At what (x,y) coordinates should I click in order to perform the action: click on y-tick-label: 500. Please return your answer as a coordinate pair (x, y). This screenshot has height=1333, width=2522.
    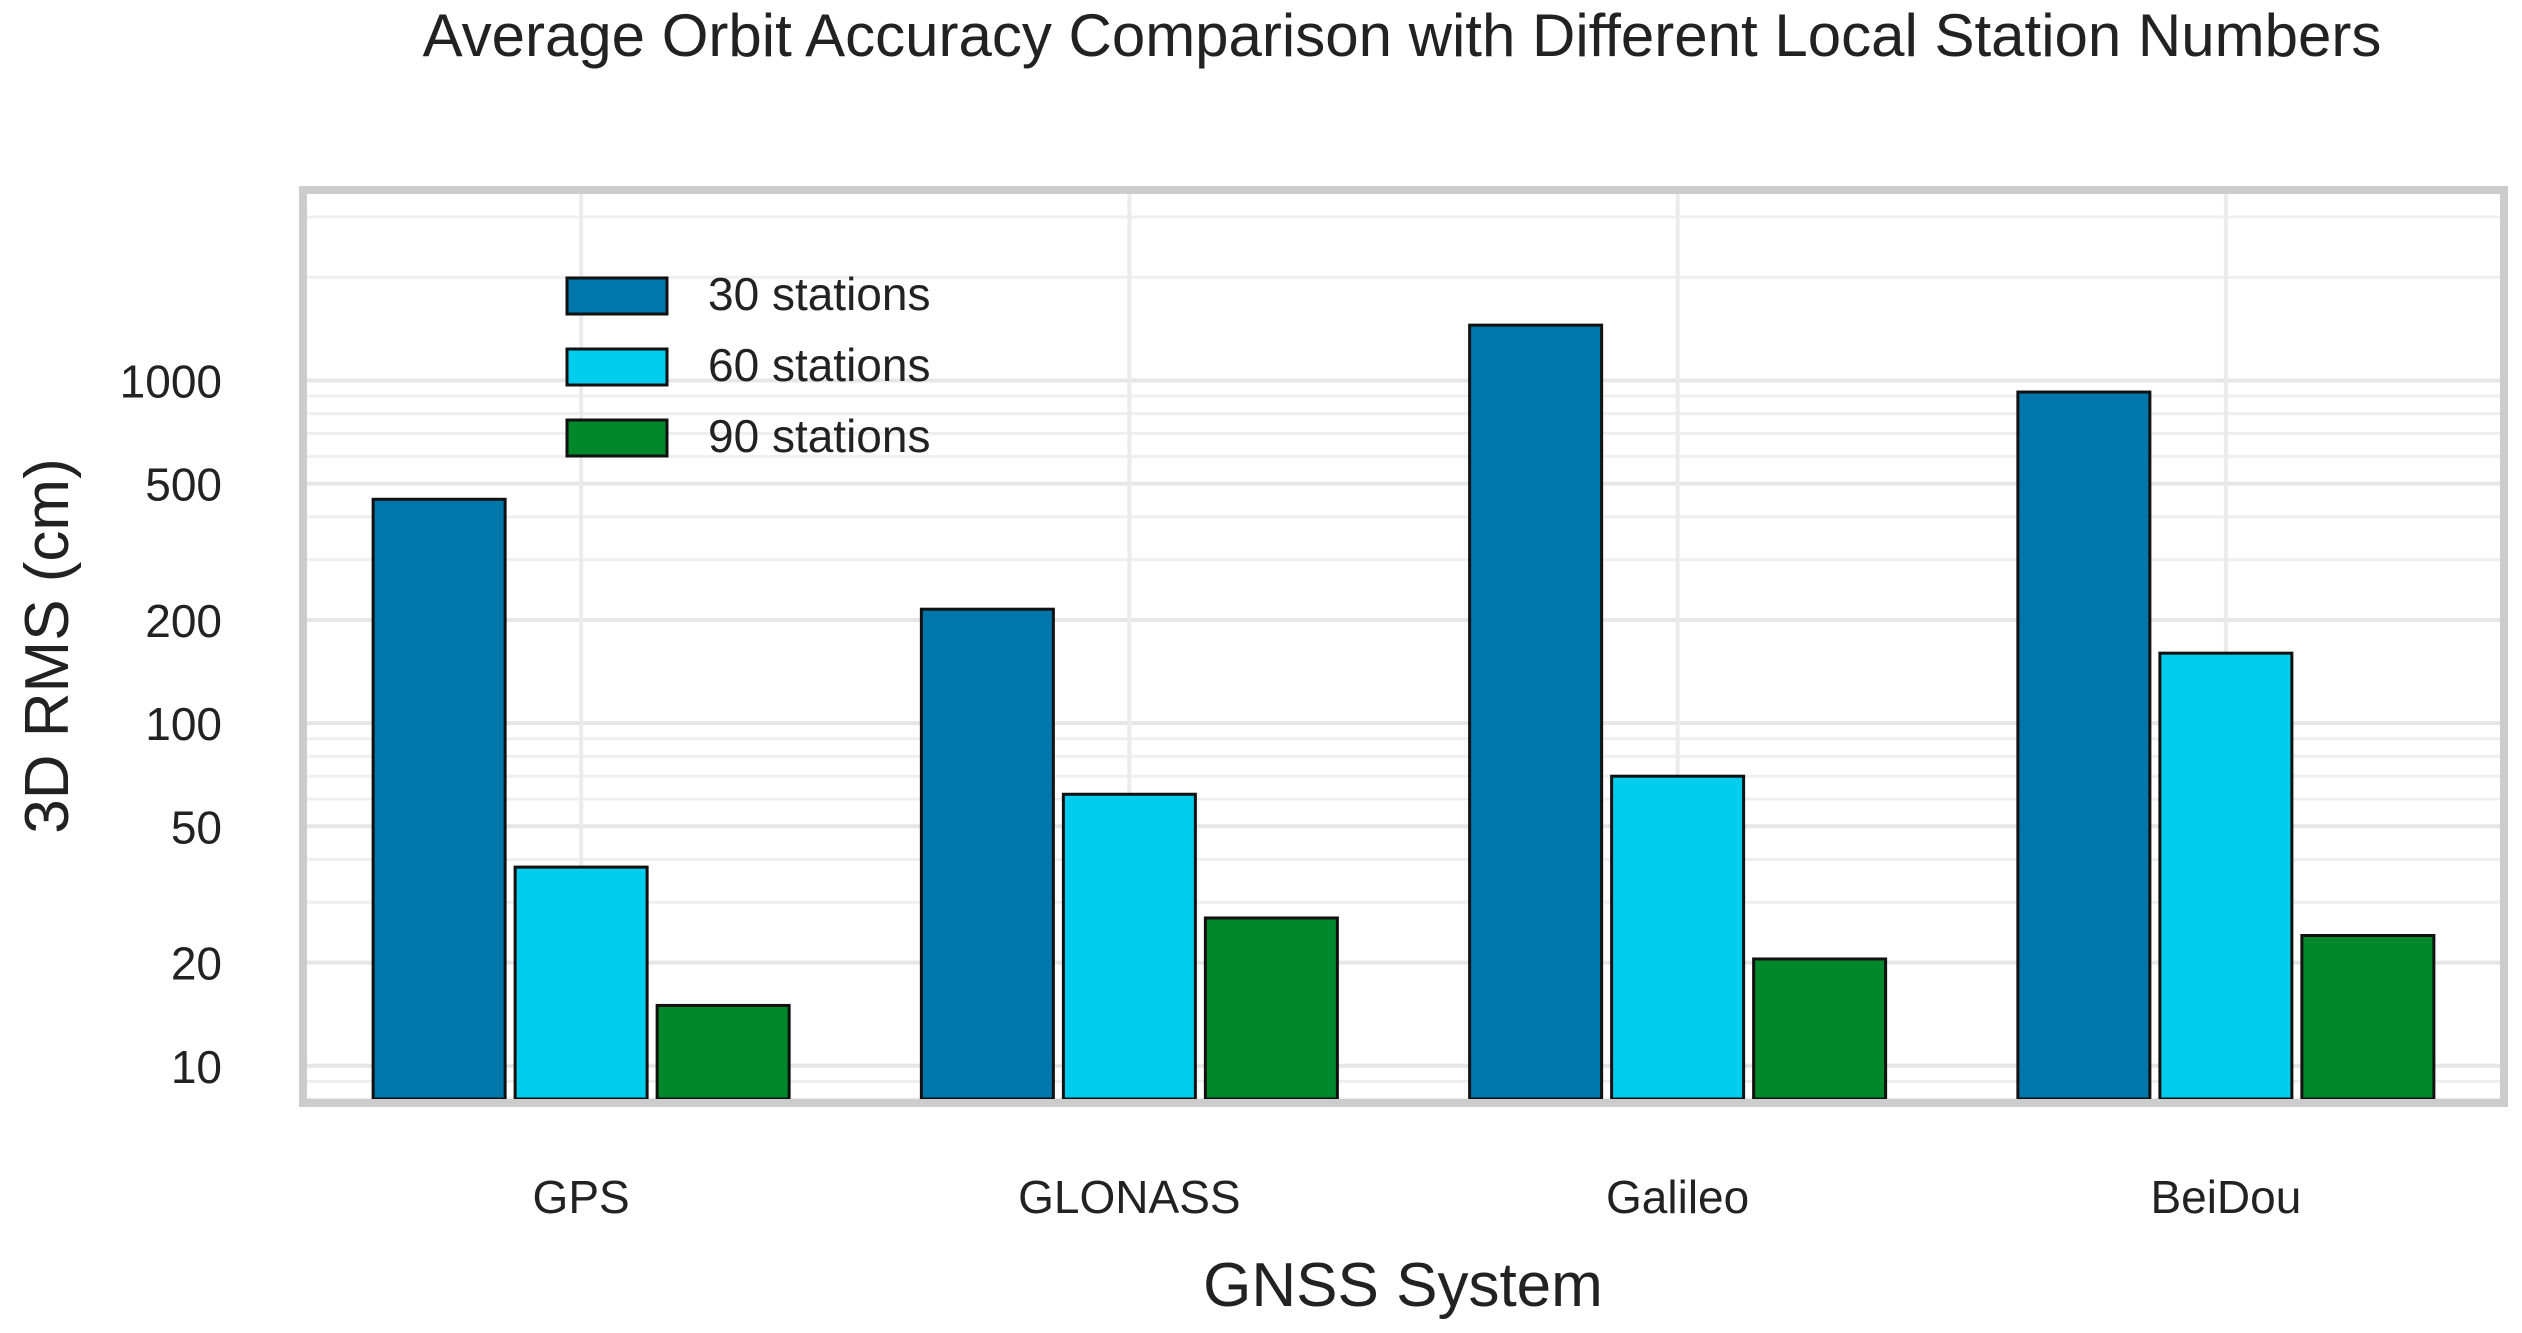
    Looking at the image, I should click on (183, 485).